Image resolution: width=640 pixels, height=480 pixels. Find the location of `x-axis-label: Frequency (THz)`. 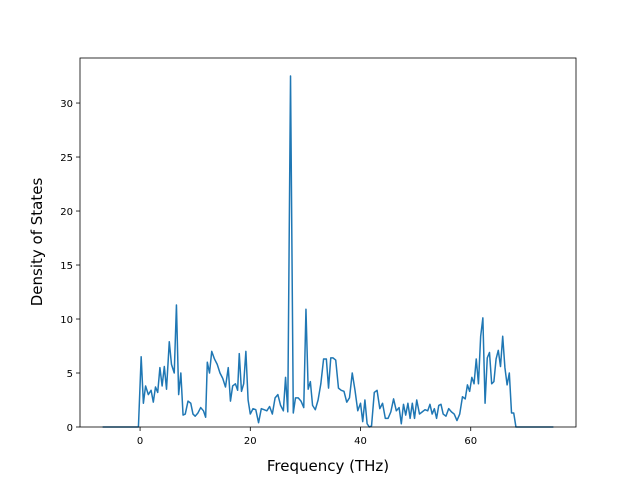

x-axis-label: Frequency (THz) is located at coordinates (328, 466).